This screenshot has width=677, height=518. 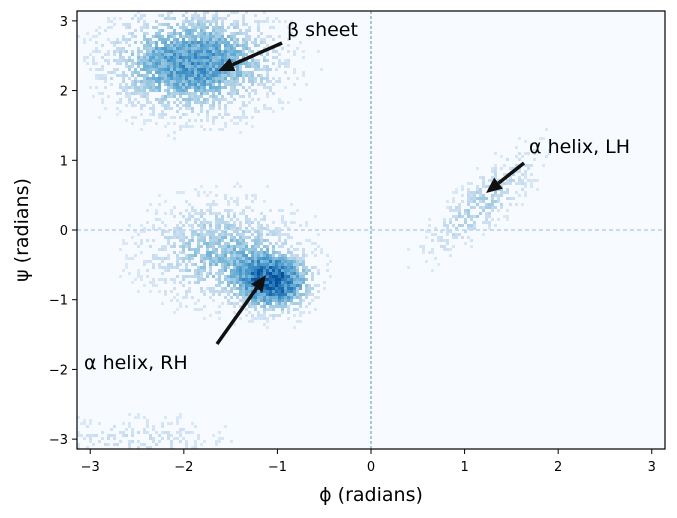 What do you see at coordinates (58, 370) in the screenshot?
I see `y-tick-label: −2` at bounding box center [58, 370].